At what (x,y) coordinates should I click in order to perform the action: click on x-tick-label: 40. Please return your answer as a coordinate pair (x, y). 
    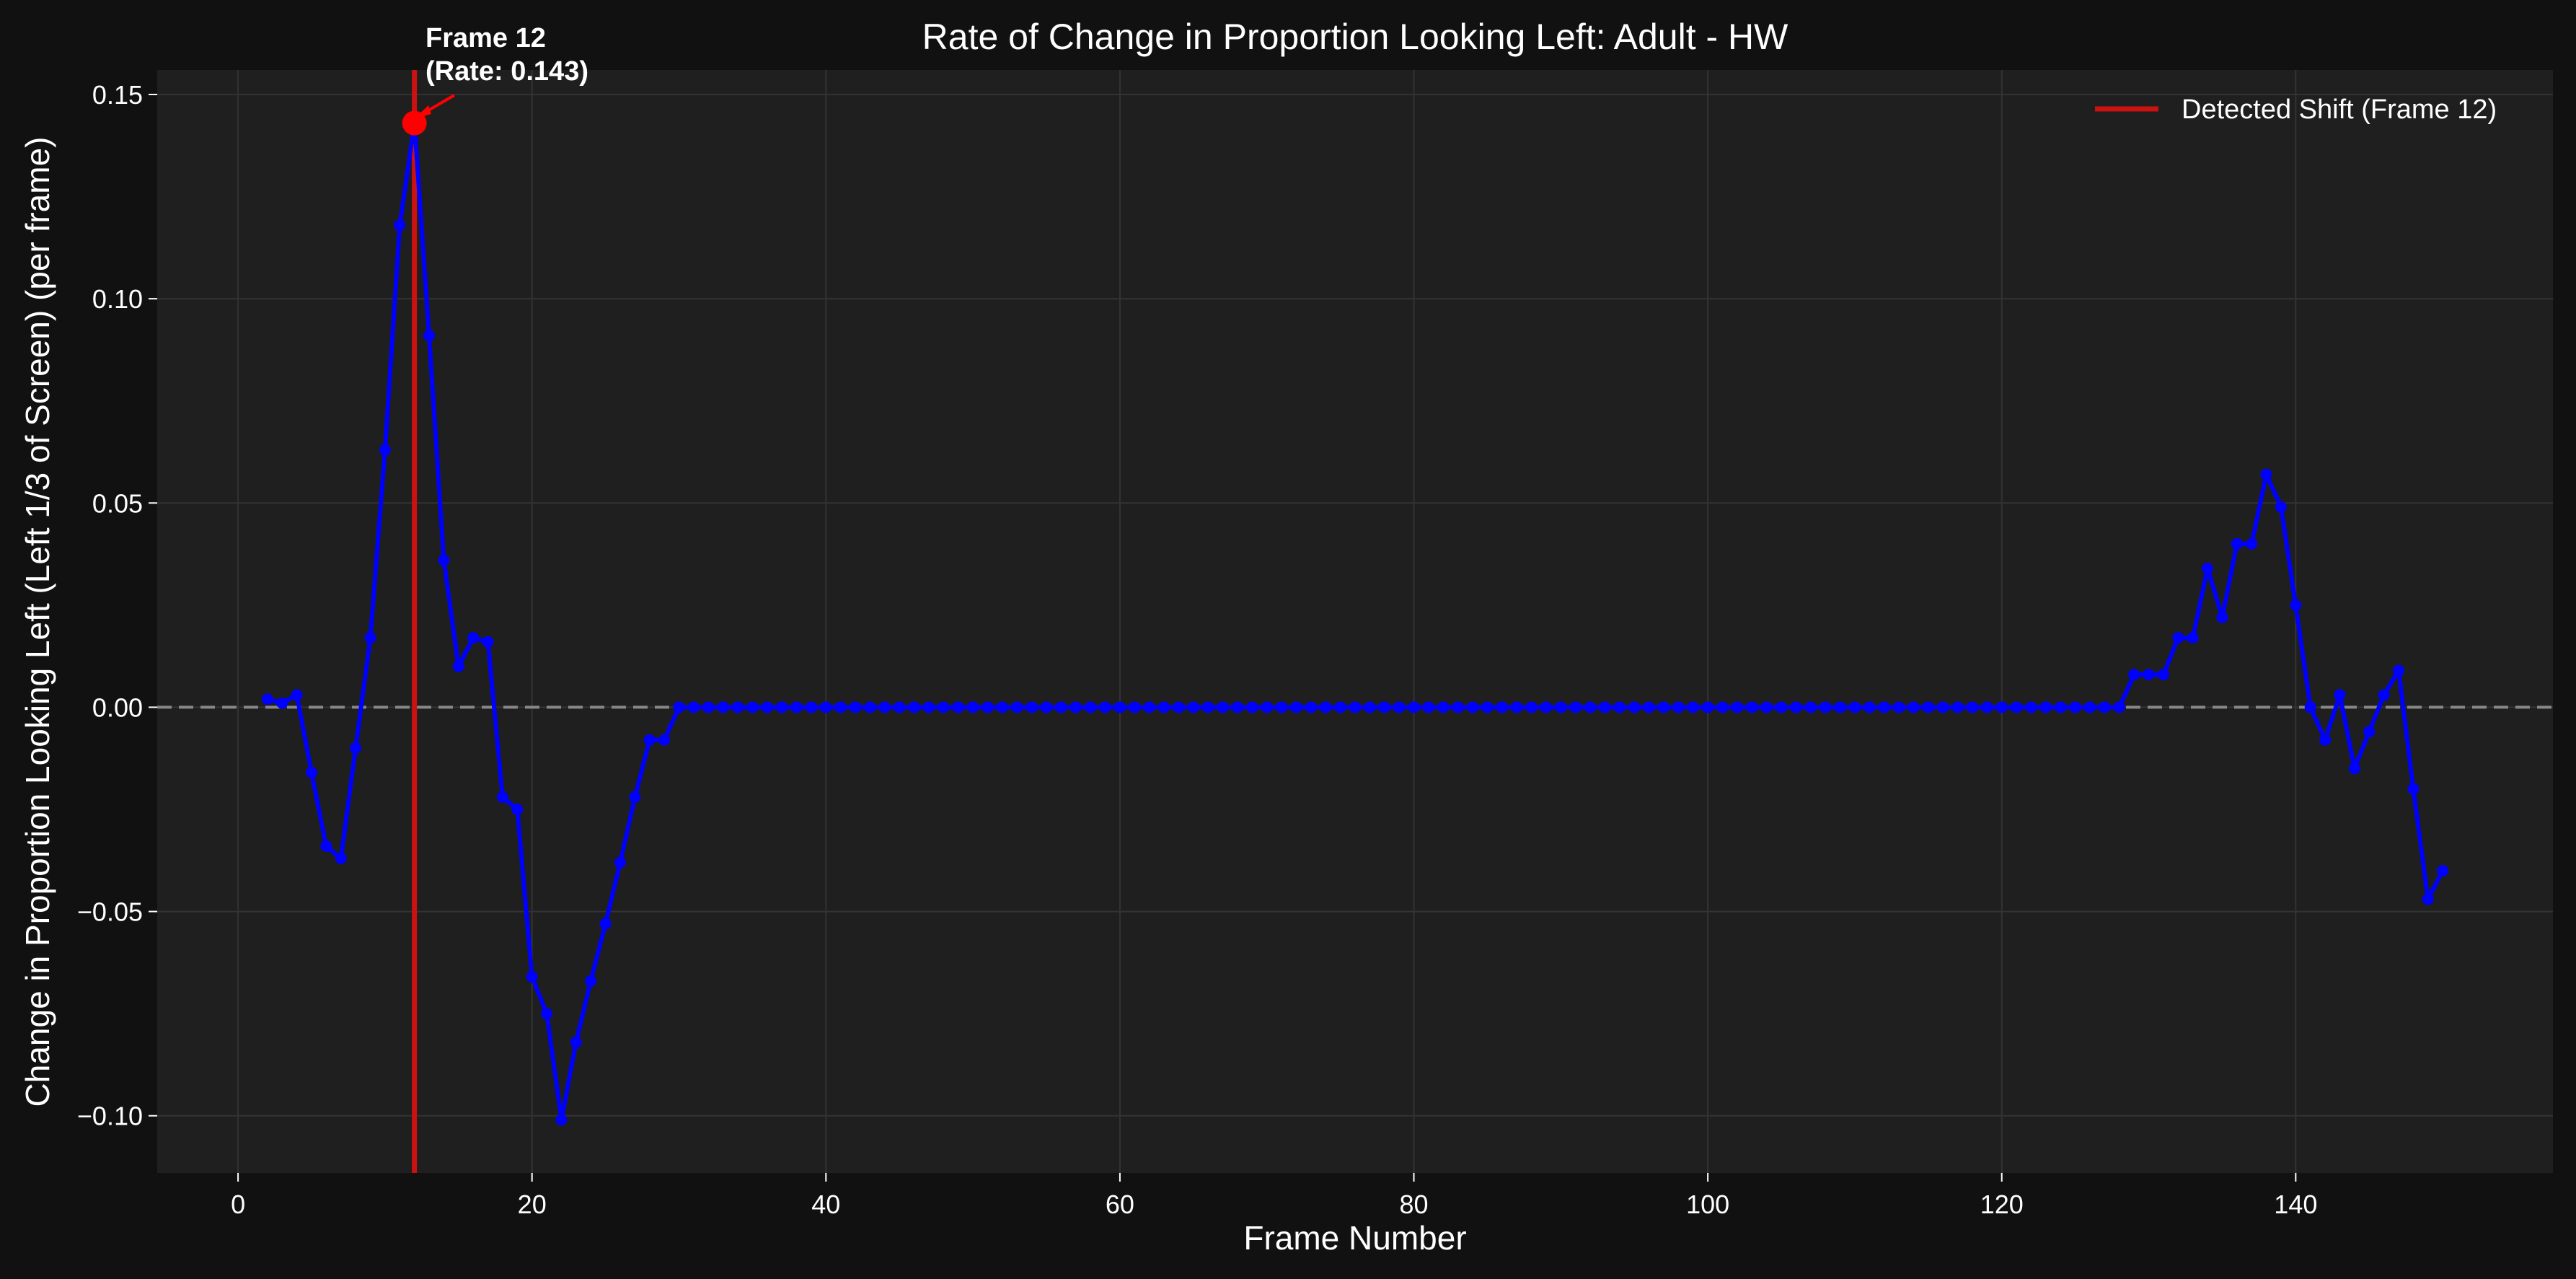
    Looking at the image, I should click on (825, 1204).